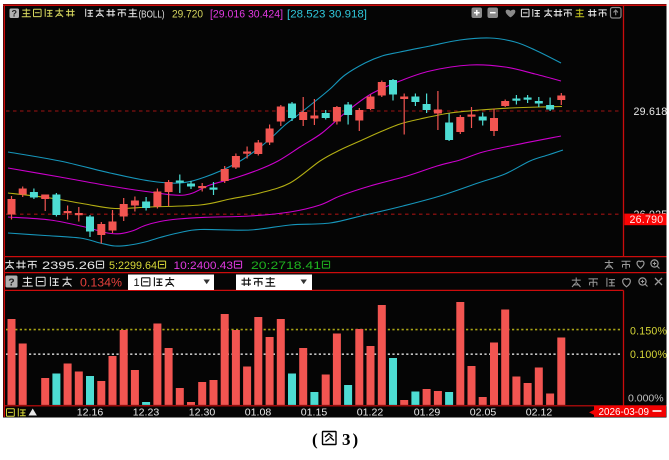 The width and height of the screenshot is (669, 460). What do you see at coordinates (624, 412) in the screenshot?
I see `svg-text: 2026-03-09` at bounding box center [624, 412].